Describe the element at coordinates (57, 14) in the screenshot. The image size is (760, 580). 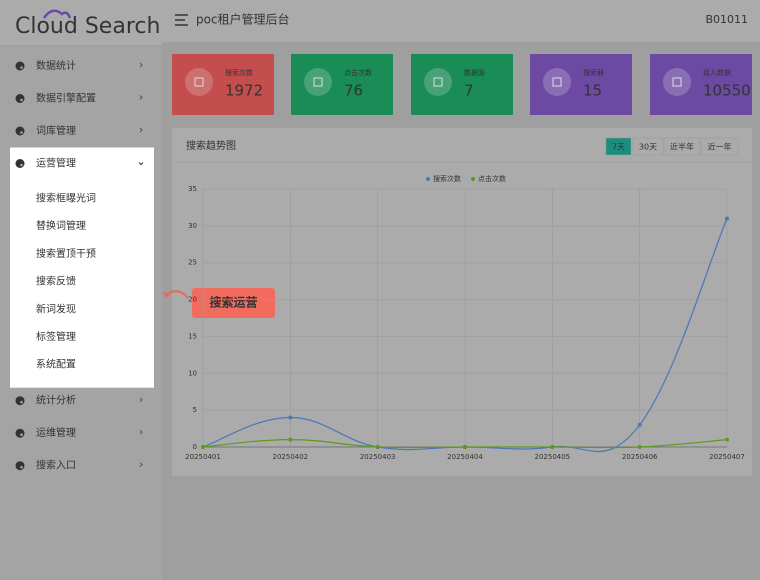
I see `logo-arc` at that location.